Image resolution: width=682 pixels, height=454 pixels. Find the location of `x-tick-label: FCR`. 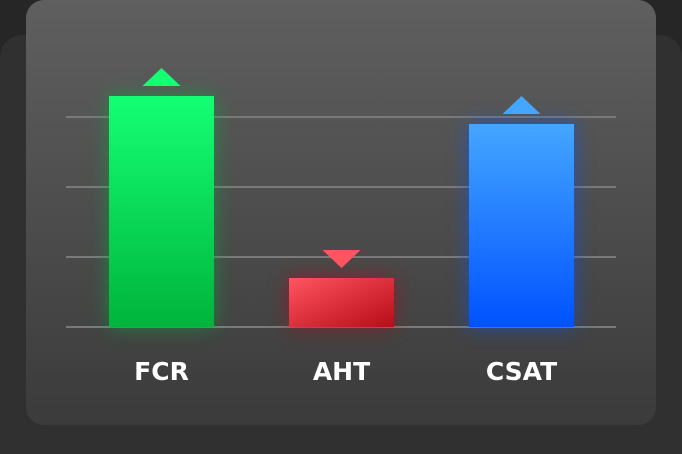

x-tick-label: FCR is located at coordinates (161, 371).